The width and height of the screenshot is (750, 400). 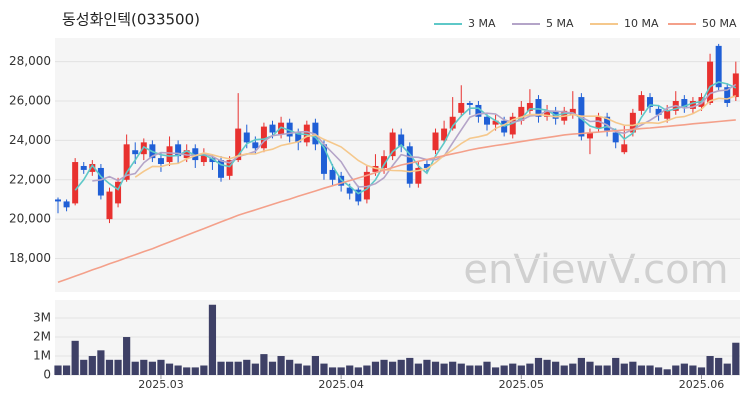 I want to click on y-tick-label: 26,000, so click(x=30, y=101).